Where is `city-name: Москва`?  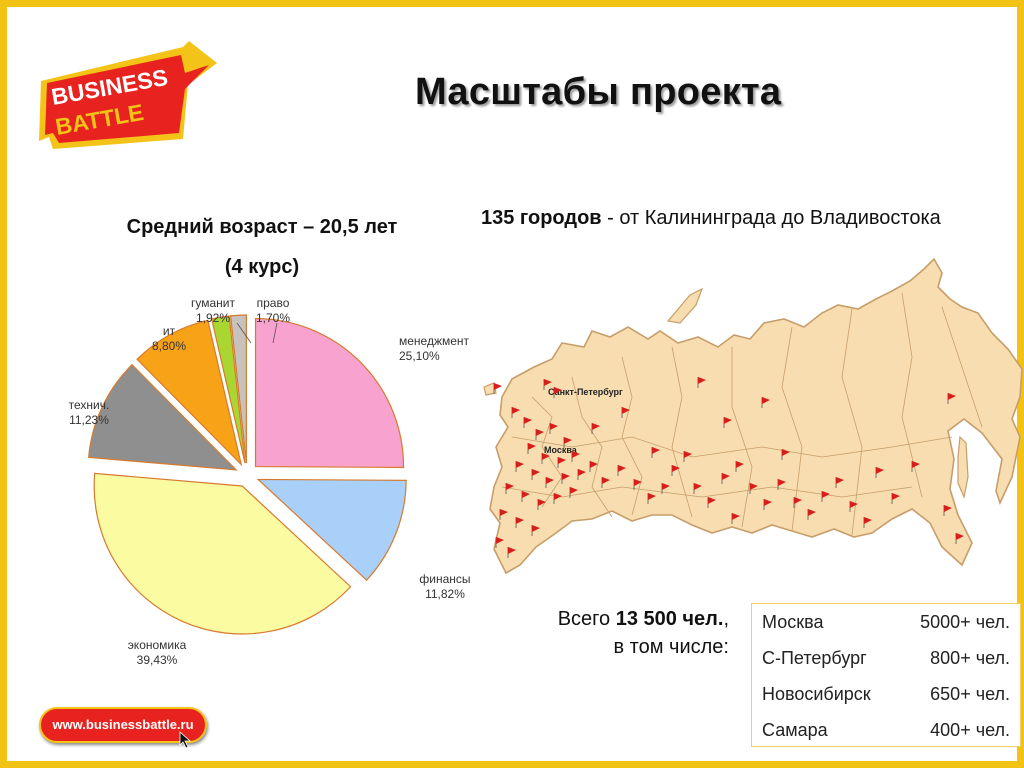
city-name: Москва is located at coordinates (793, 622).